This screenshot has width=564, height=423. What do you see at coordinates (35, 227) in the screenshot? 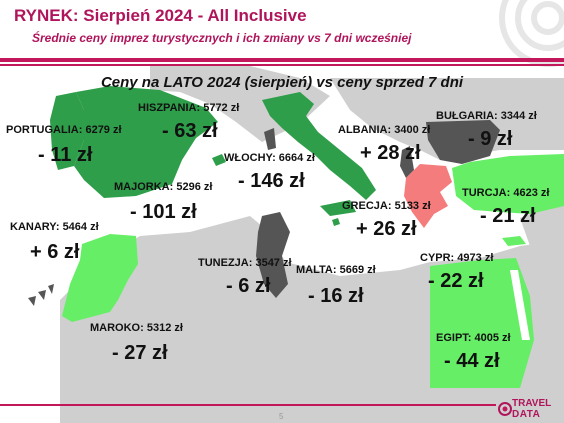
I see `country-name: KANARY:` at bounding box center [35, 227].